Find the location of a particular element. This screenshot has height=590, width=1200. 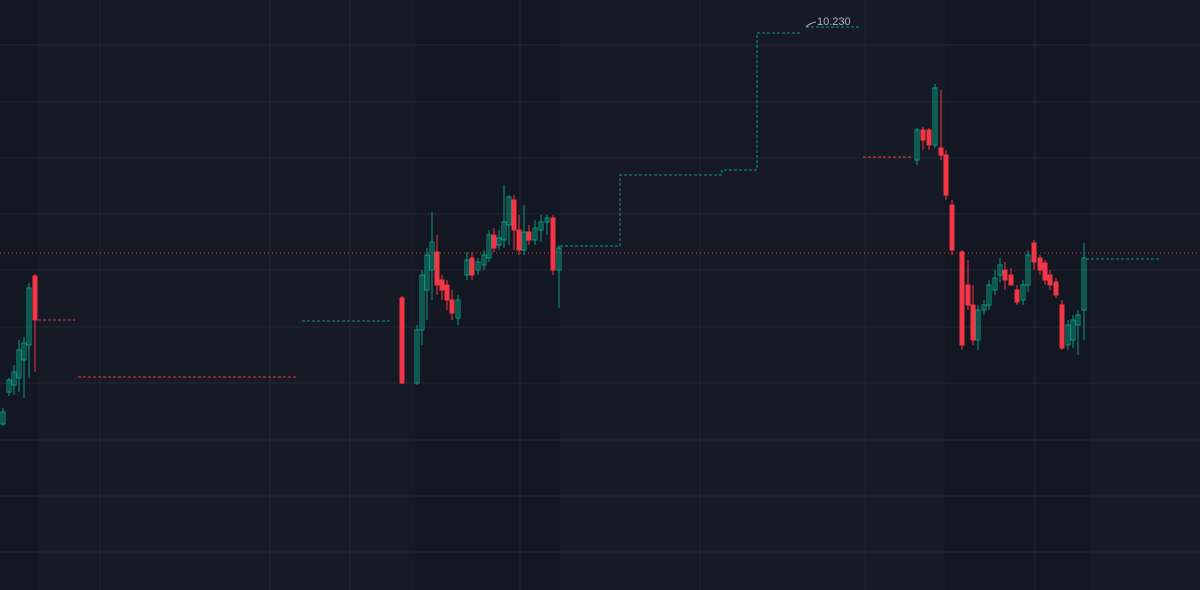

annotation-label: 10.230 is located at coordinates (834, 22).